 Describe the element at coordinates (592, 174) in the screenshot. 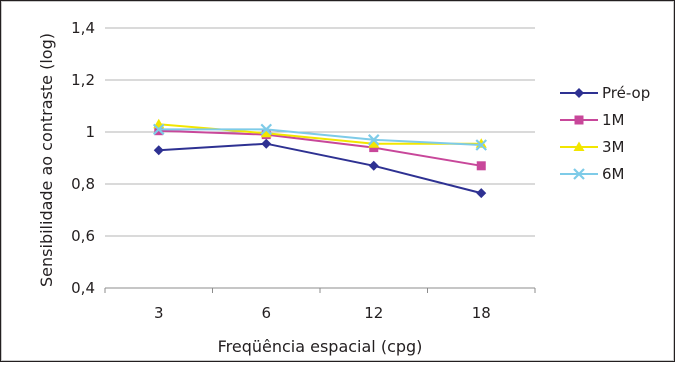

I see `legend-item: 6M` at that location.